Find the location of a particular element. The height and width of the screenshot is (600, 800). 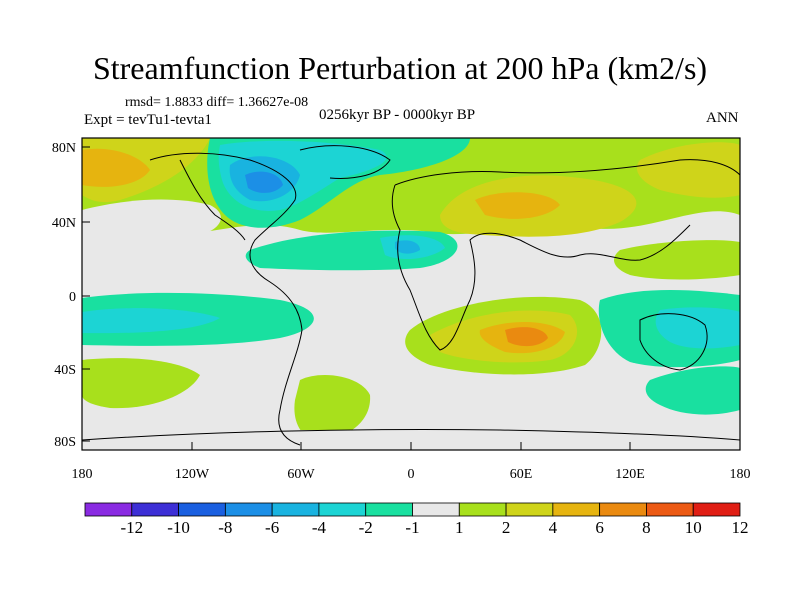

contour-neg1-spacific-east is located at coordinates (692, 390).